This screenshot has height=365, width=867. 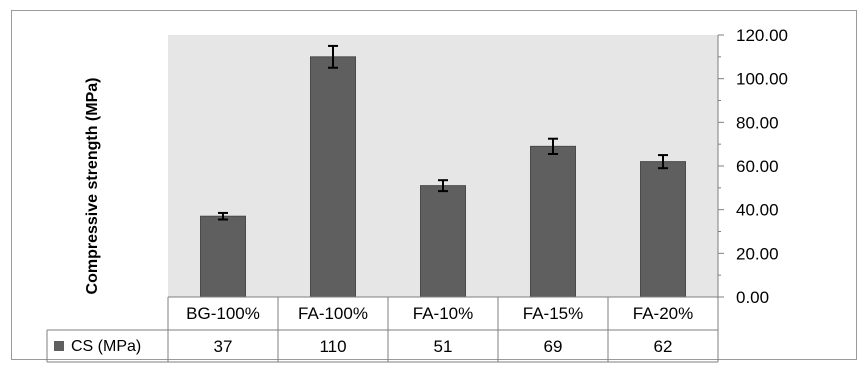 I want to click on x-tick-label: FA-20%, so click(x=663, y=313).